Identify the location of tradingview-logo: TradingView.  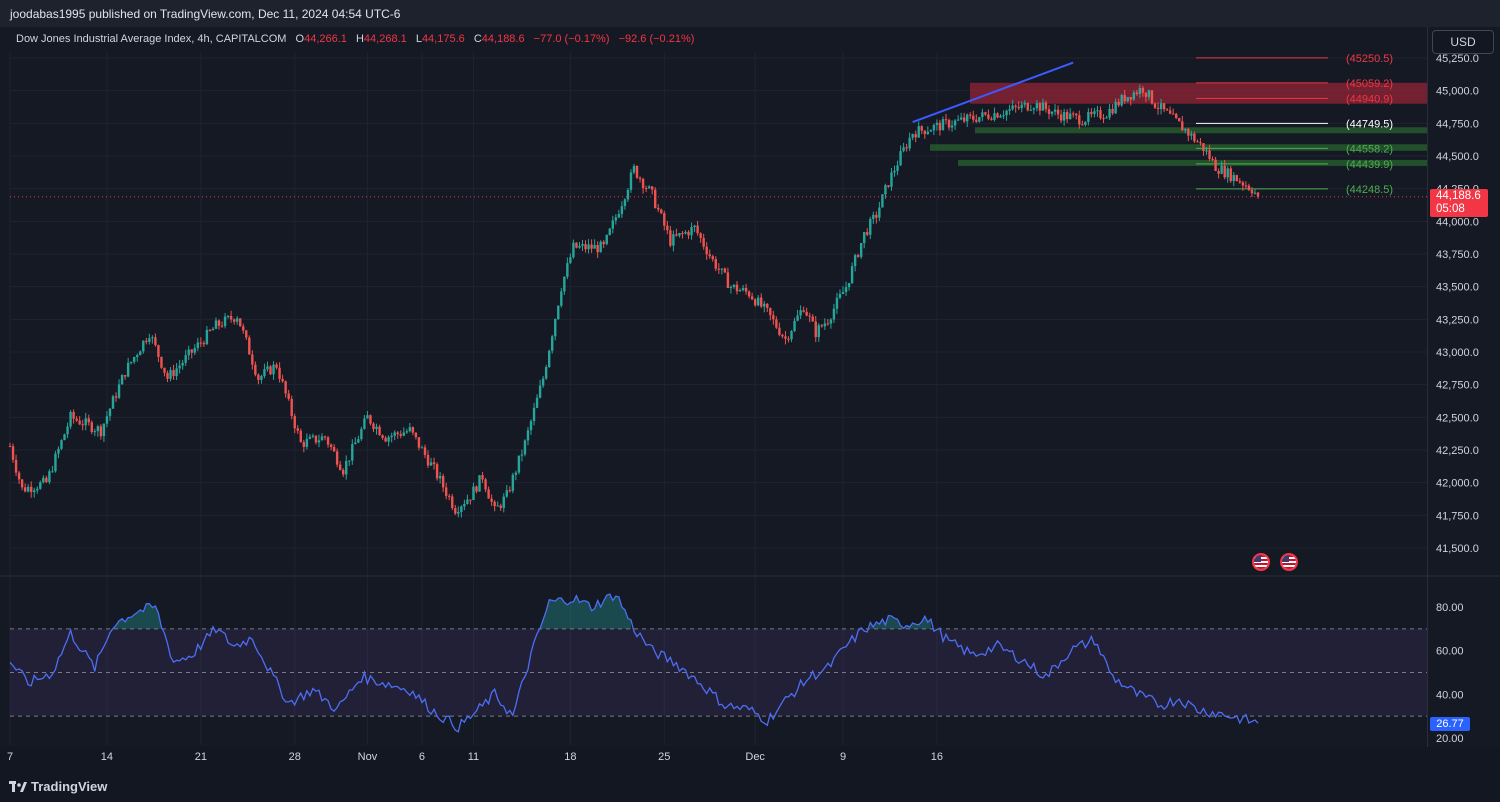
(58, 786).